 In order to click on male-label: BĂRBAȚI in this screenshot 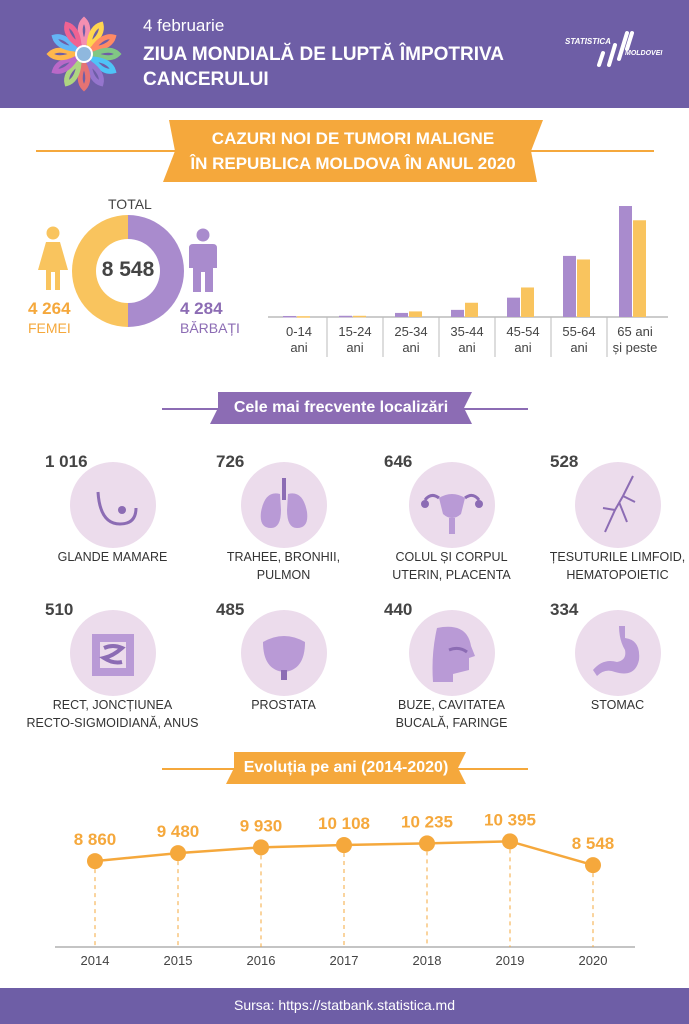, I will do `click(210, 328)`.